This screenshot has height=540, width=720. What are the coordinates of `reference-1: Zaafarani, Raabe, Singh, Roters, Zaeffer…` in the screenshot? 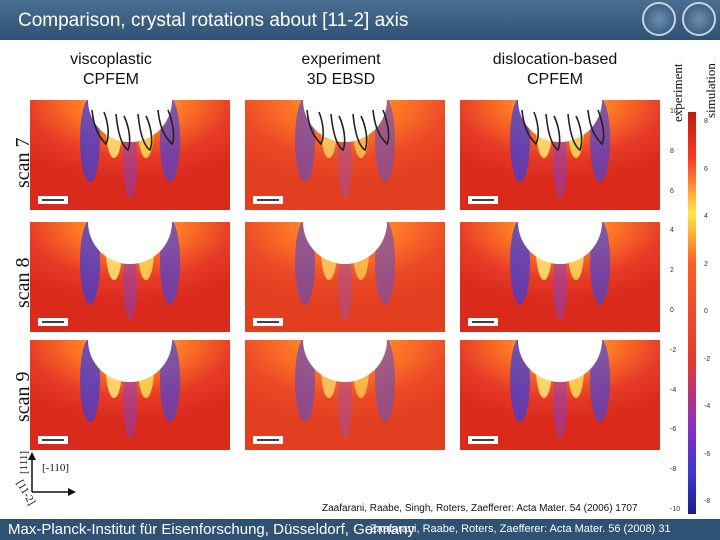 It's located at (480, 508).